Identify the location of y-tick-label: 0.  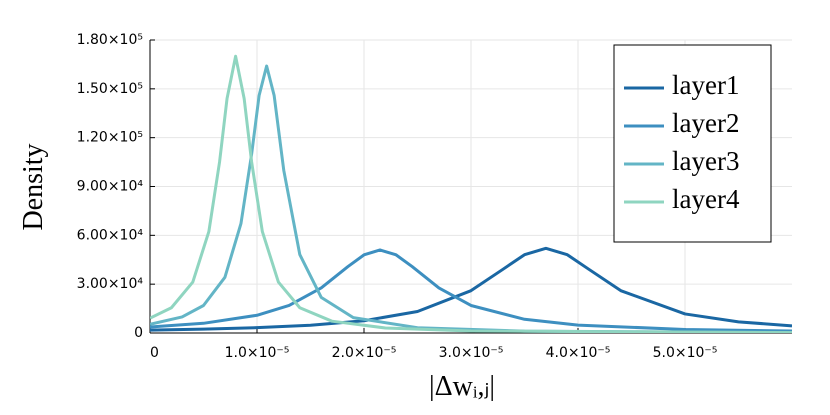
(138, 333).